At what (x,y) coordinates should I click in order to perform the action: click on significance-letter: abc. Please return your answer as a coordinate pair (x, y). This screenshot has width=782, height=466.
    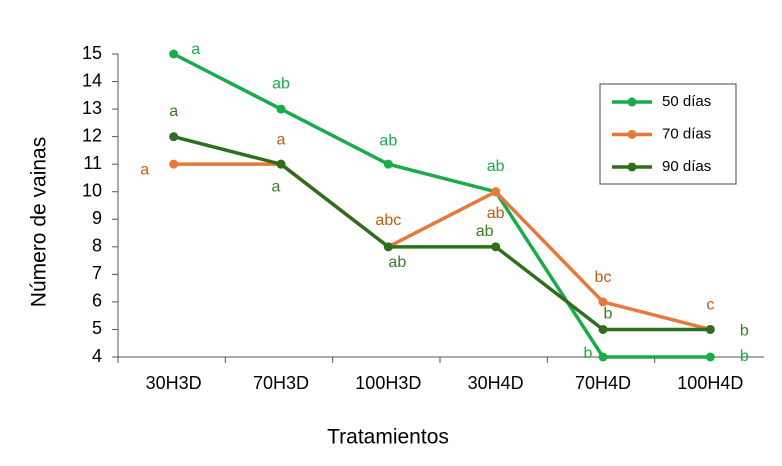
    Looking at the image, I should click on (388, 220).